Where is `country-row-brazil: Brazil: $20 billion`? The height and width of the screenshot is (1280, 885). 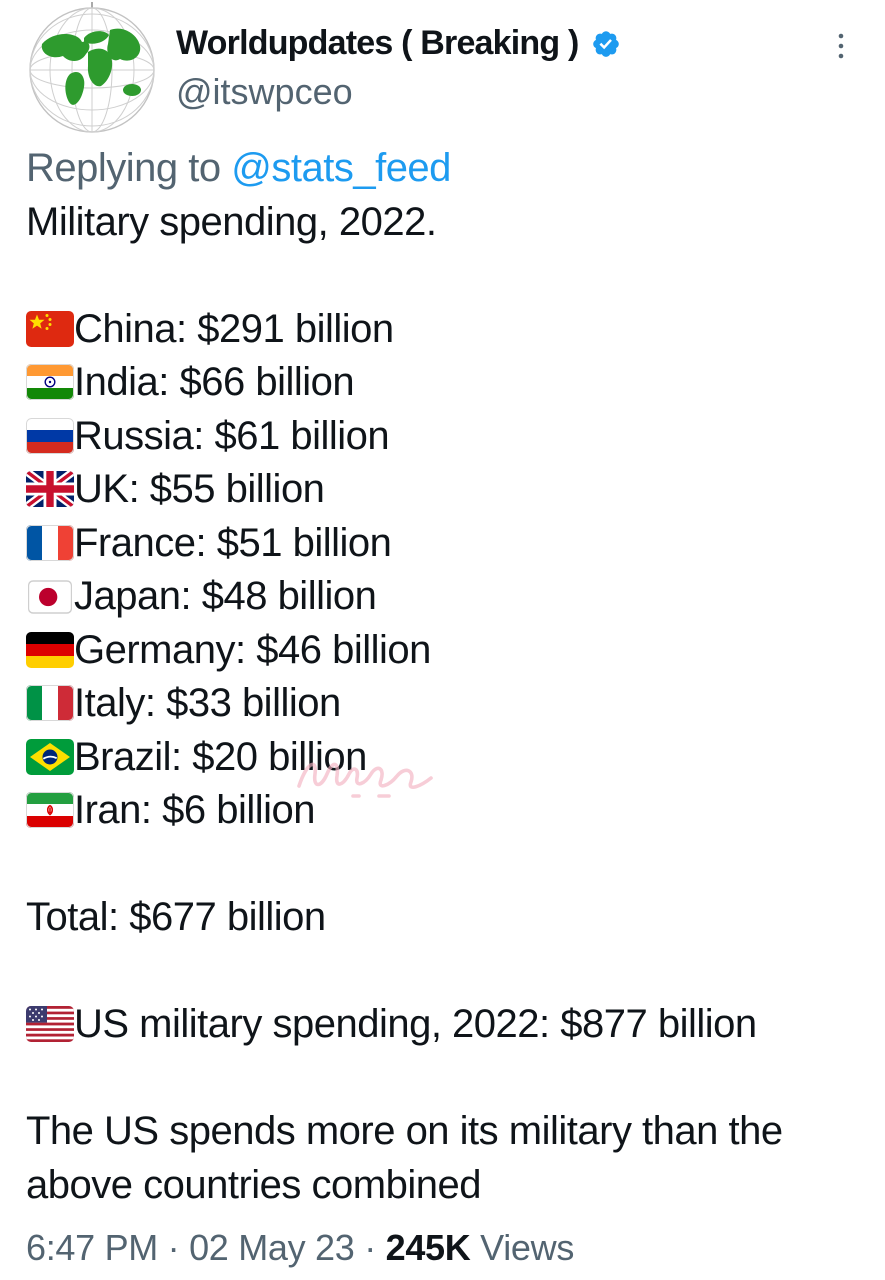 country-row-brazil: Brazil: $20 billion is located at coordinates (445, 758).